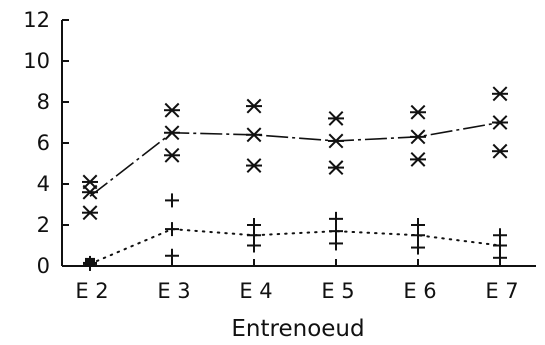 The width and height of the screenshot is (545, 345). What do you see at coordinates (43, 225) in the screenshot?
I see `y-tick-label: 2` at bounding box center [43, 225].